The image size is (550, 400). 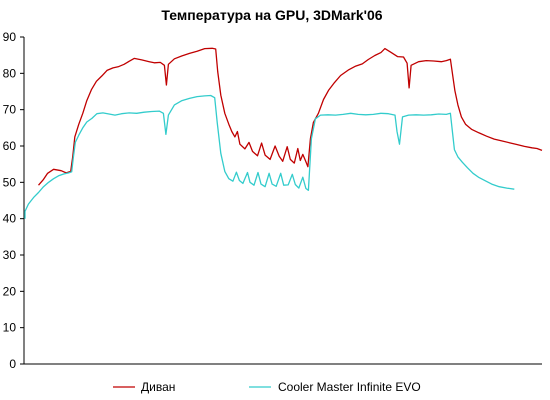 I want to click on y-tick-label: 20, so click(x=10, y=291).